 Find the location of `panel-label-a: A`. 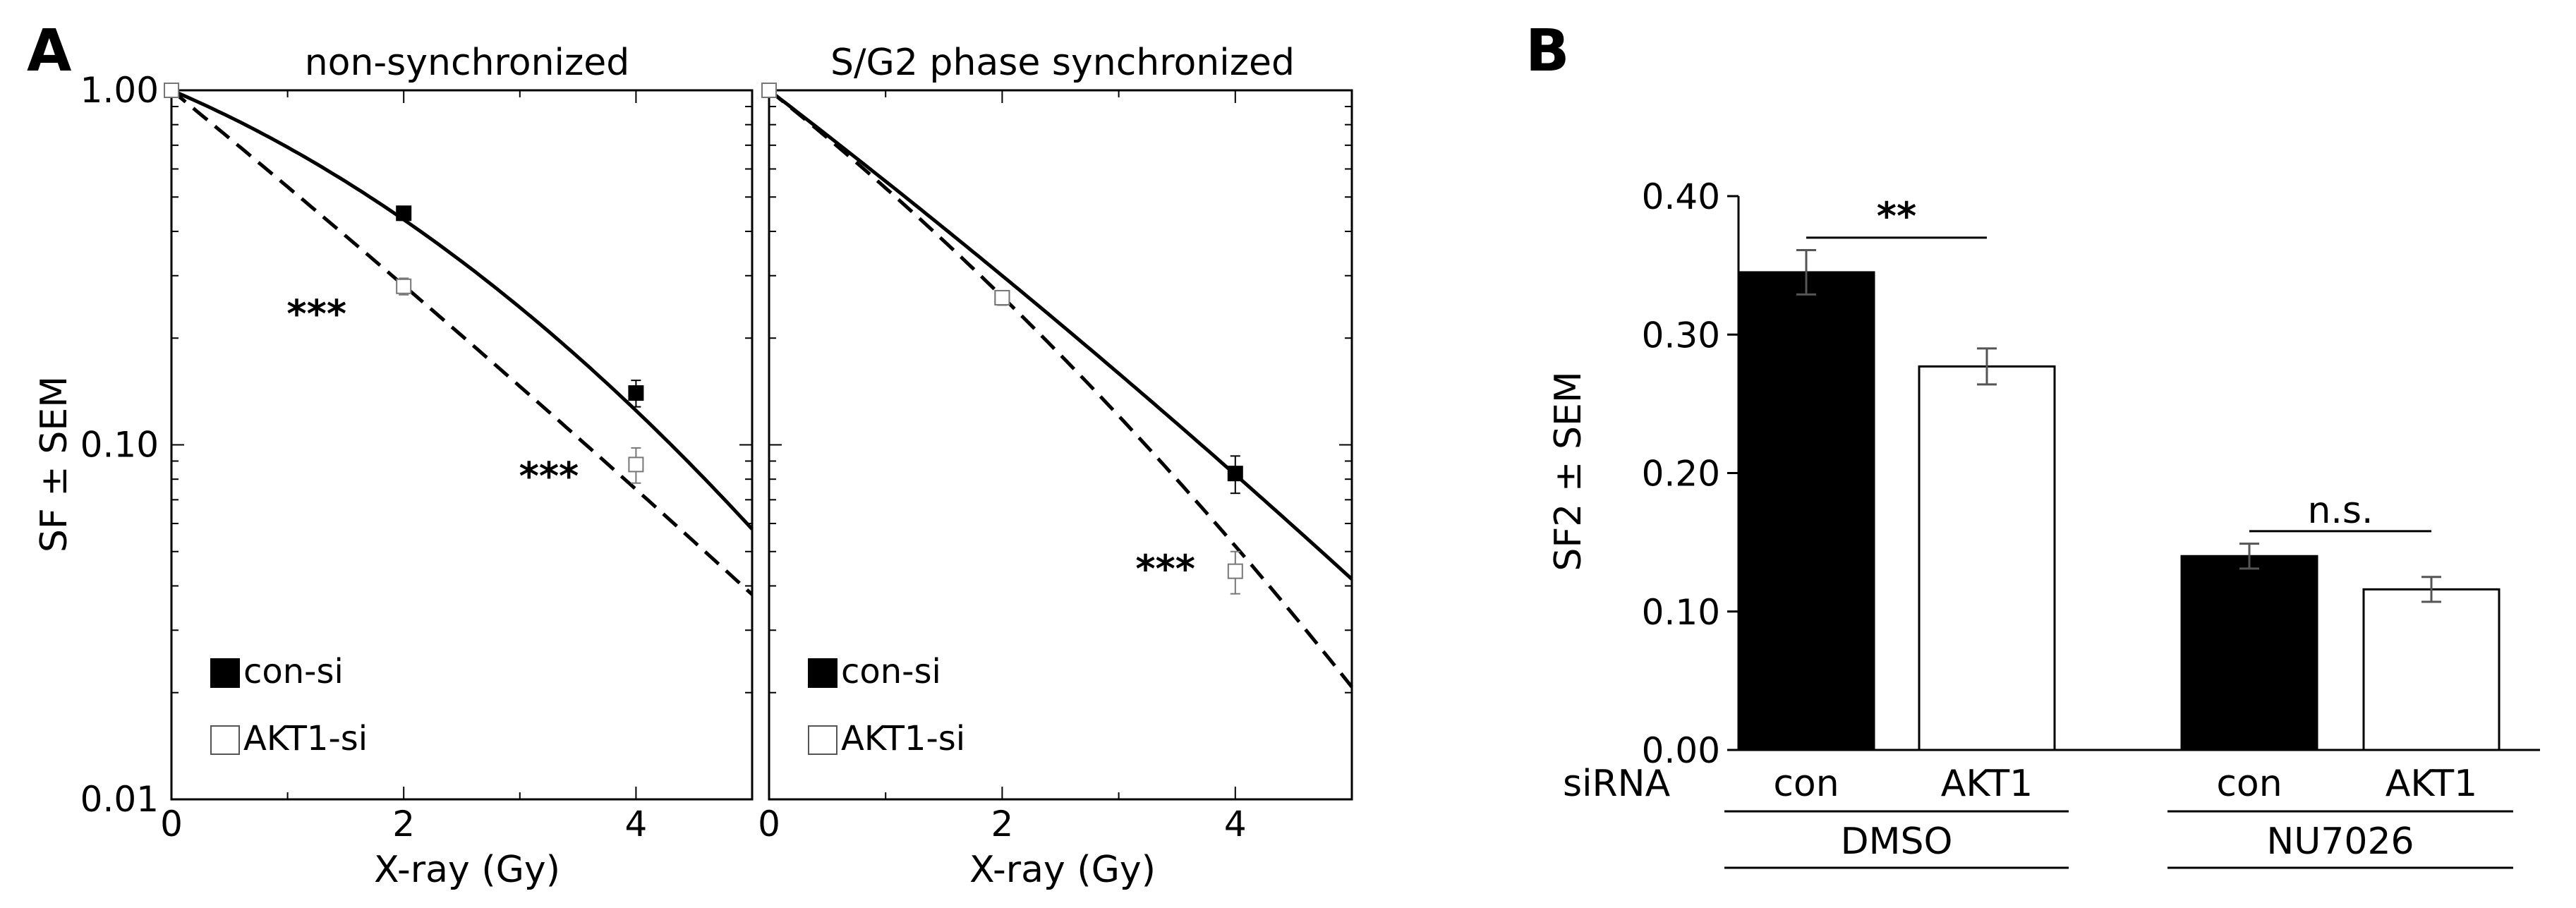

panel-label-a: A is located at coordinates (50, 51).